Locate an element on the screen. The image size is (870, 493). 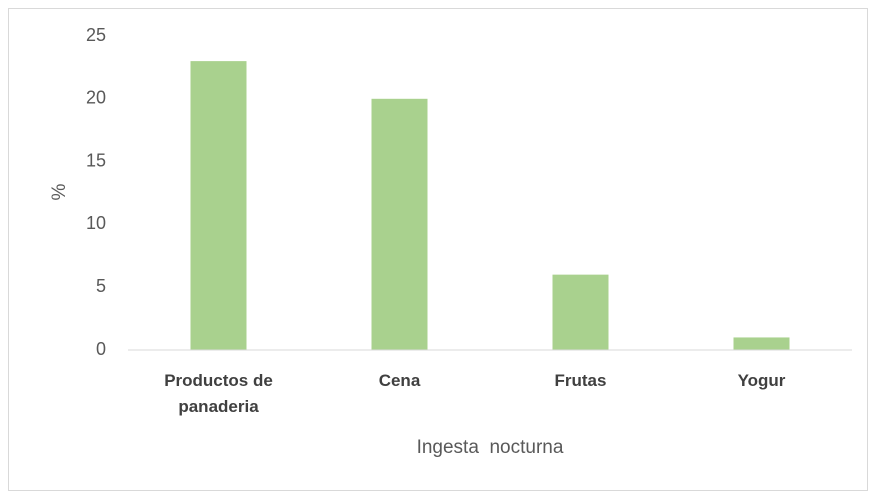
y-axis-label: % is located at coordinates (59, 191).